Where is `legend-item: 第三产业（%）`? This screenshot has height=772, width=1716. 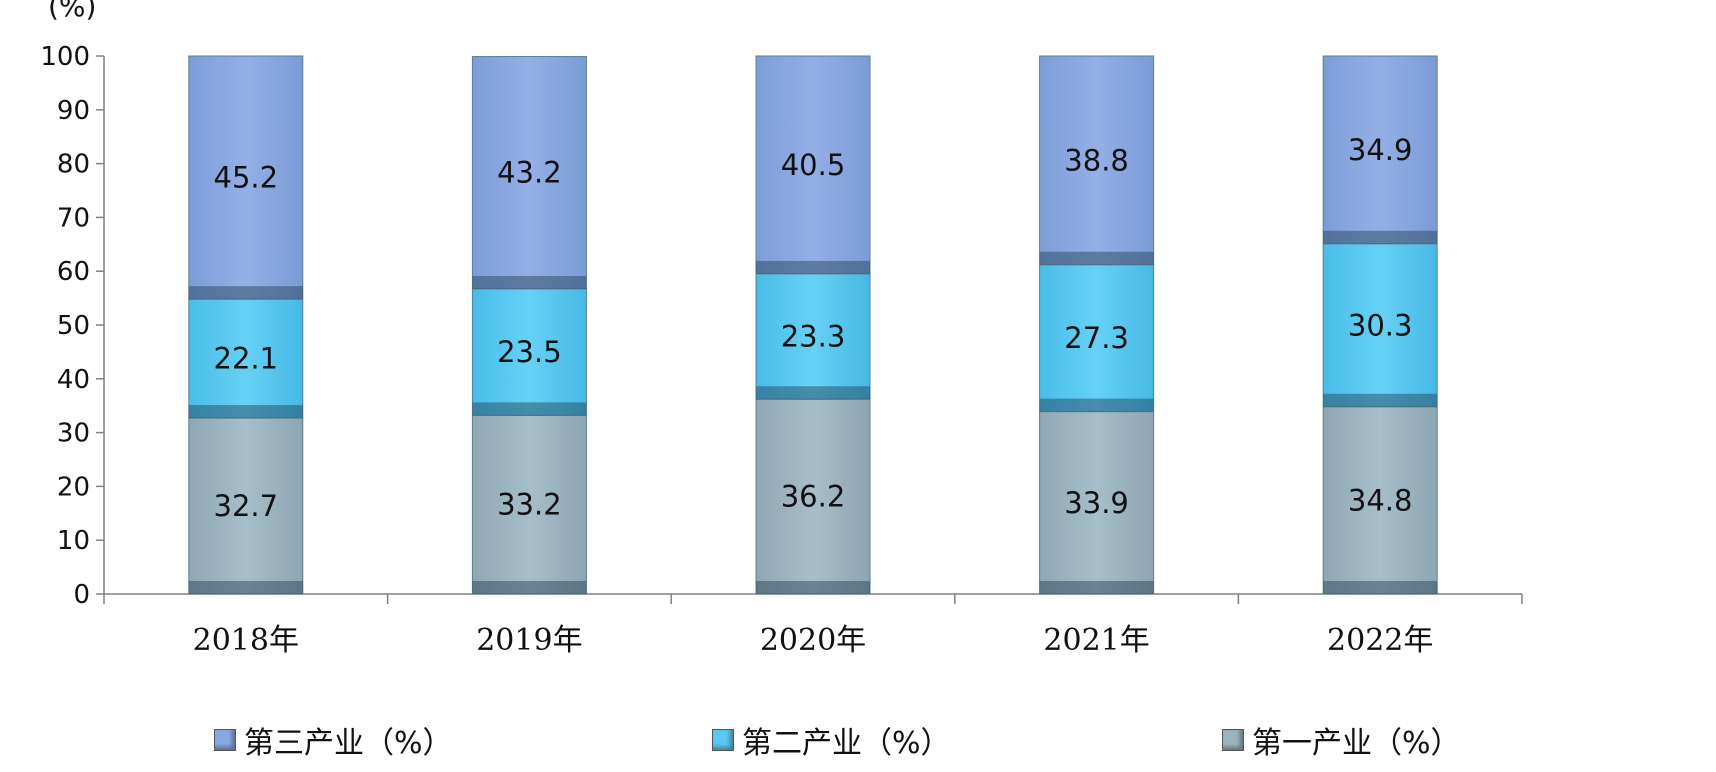
legend-item: 第三产业（%） is located at coordinates (333, 740).